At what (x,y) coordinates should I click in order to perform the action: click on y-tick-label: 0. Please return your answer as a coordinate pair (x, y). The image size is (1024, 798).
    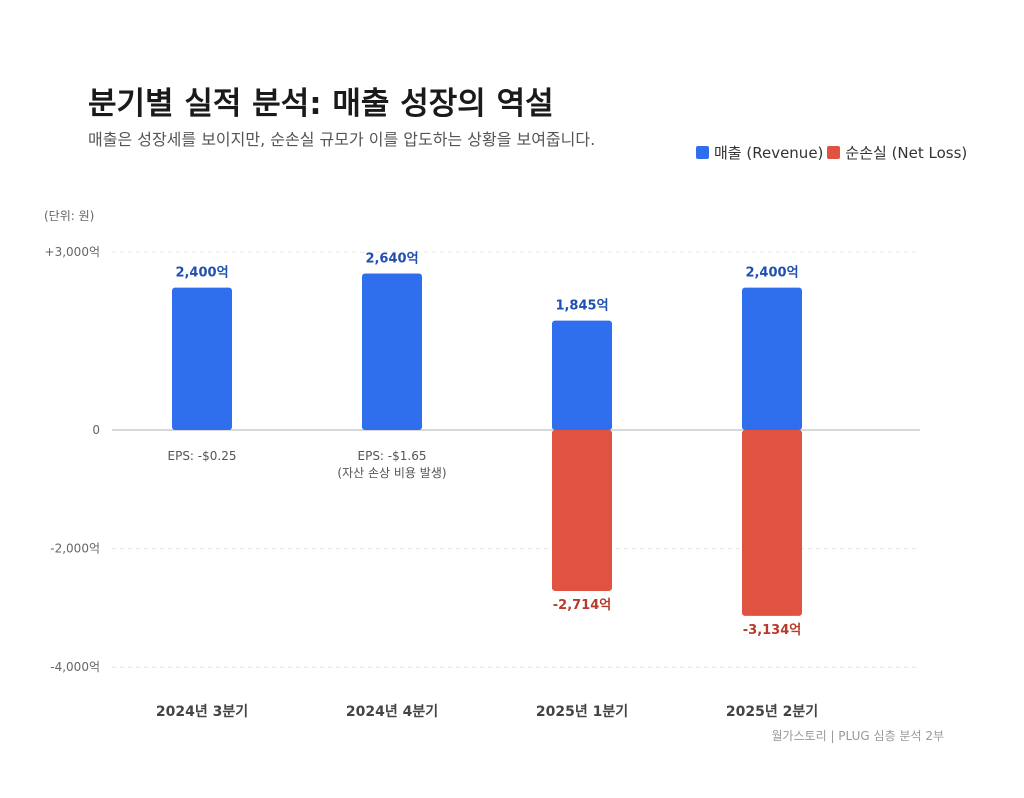
    Looking at the image, I should click on (96, 430).